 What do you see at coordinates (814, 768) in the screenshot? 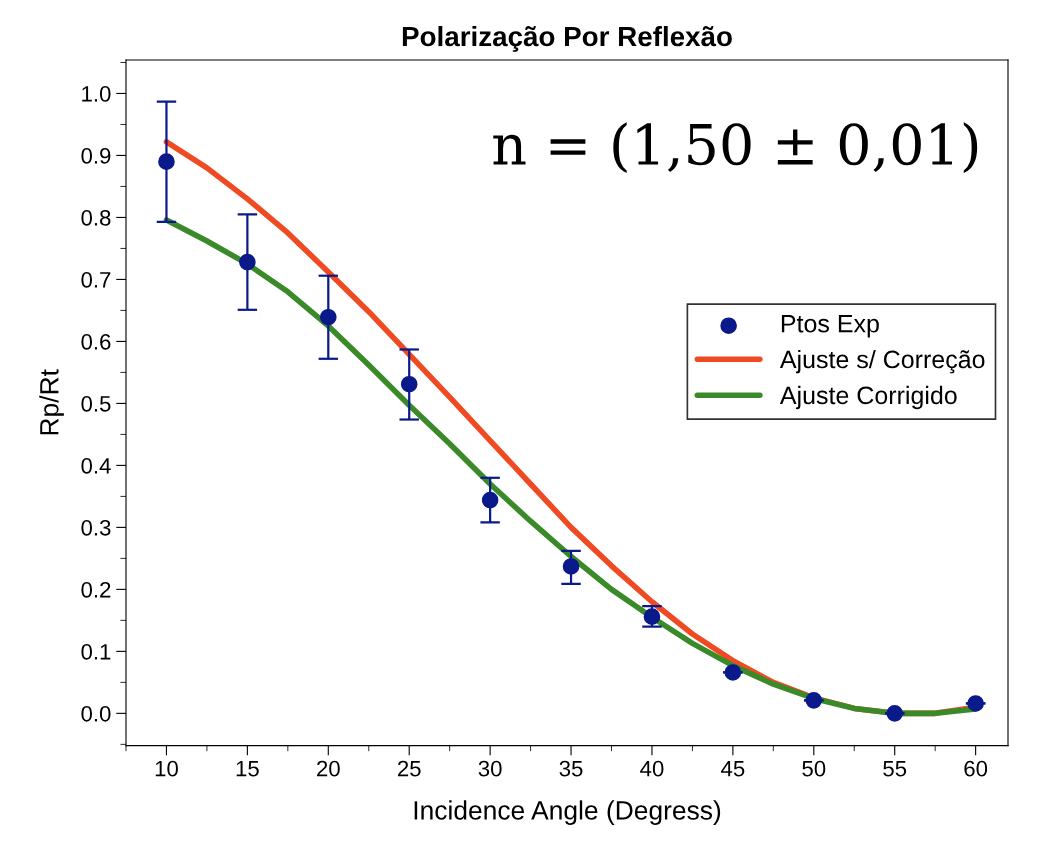
I see `x-tick-label: 50` at bounding box center [814, 768].